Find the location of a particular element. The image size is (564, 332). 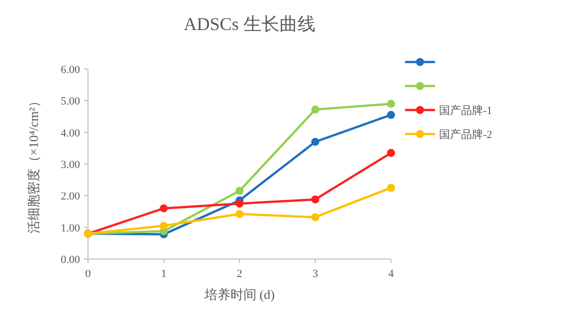

legend-label: 国产品牌-2 is located at coordinates (465, 134).